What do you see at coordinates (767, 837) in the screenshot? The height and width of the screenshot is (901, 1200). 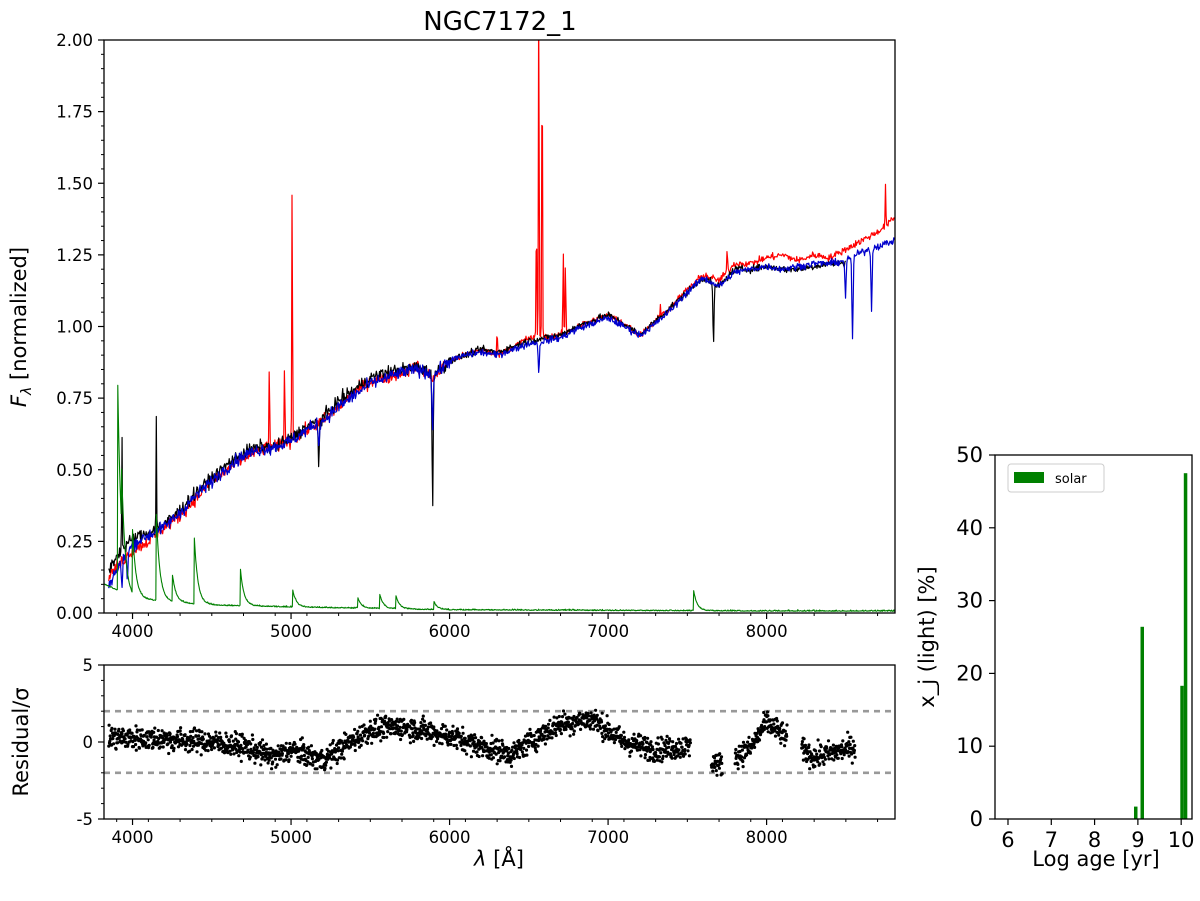 I see `residual-xtick-label: 8000` at bounding box center [767, 837].